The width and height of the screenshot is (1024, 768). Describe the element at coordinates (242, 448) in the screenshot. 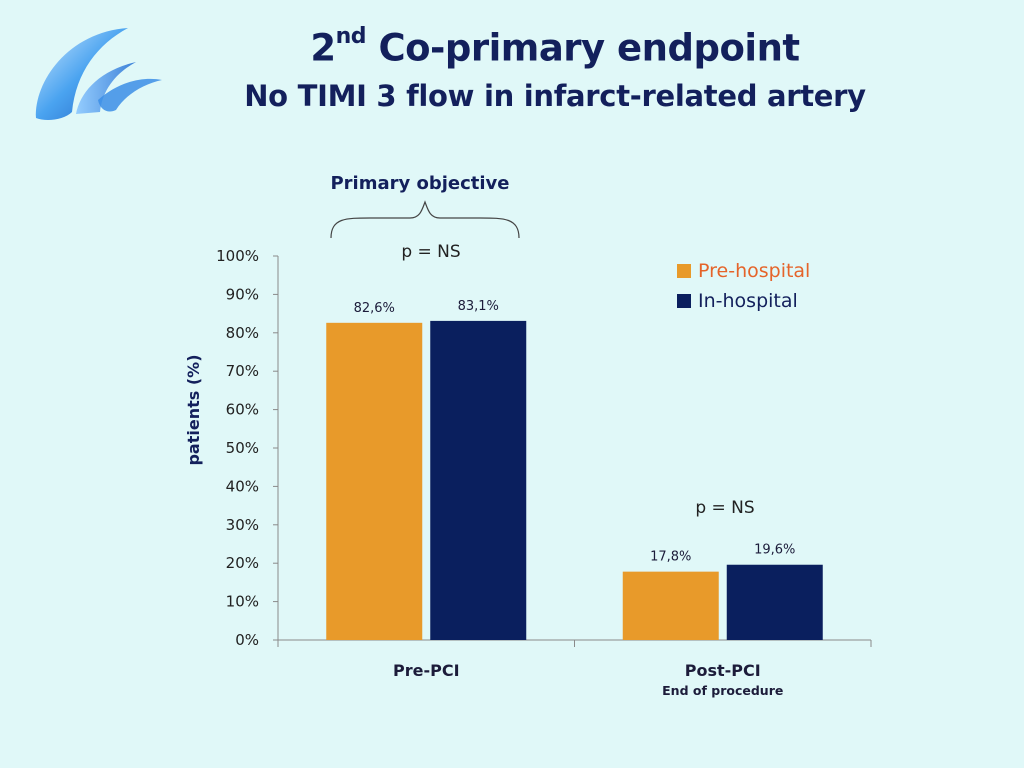

I see `y-tick-label: 50%` at that location.